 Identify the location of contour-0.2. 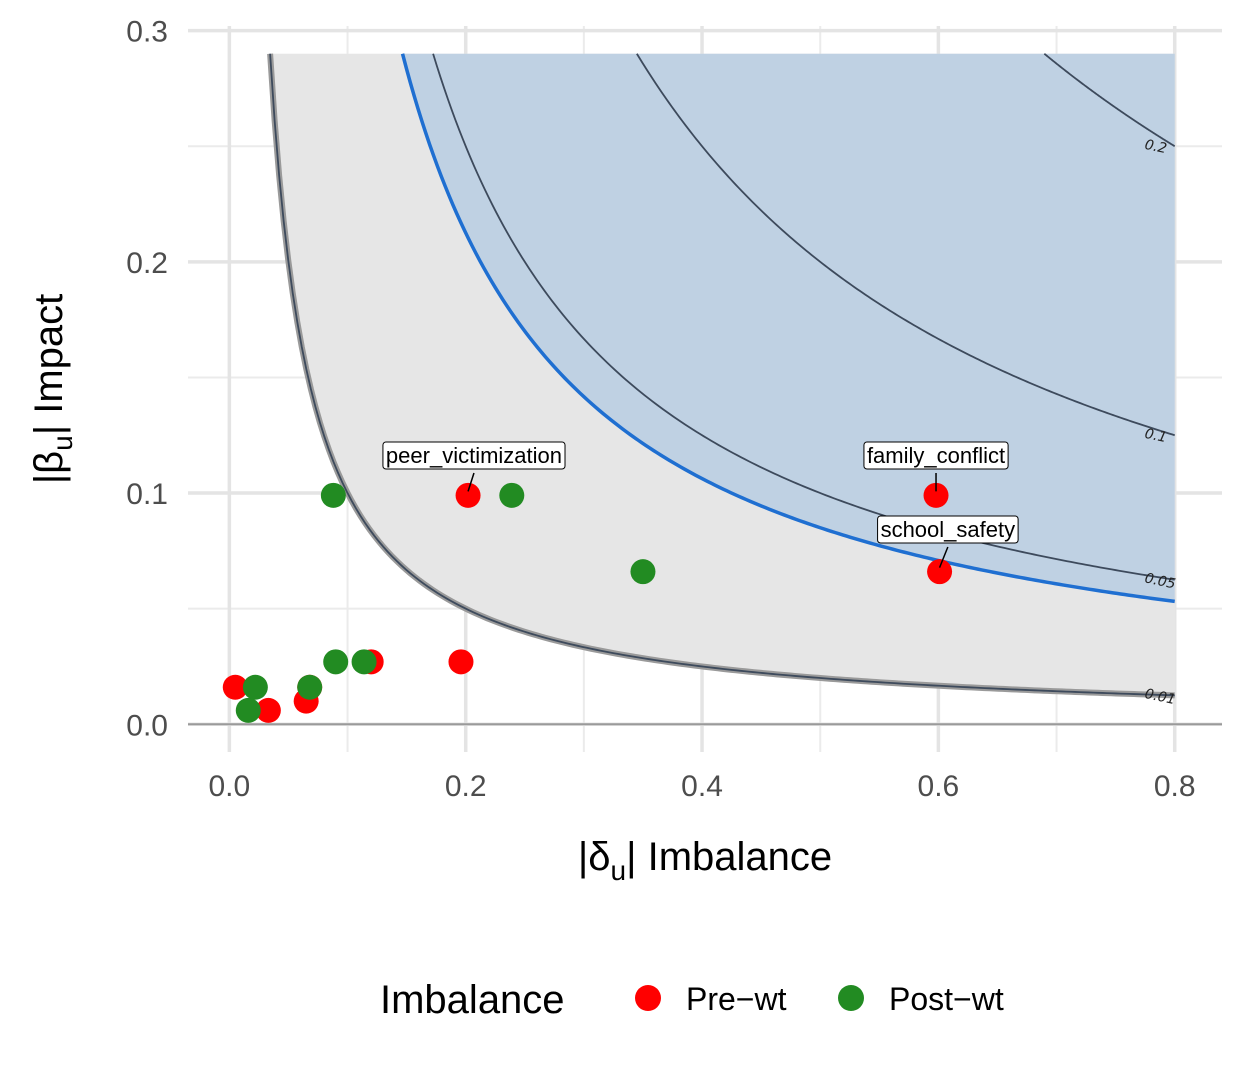
(1109, 100).